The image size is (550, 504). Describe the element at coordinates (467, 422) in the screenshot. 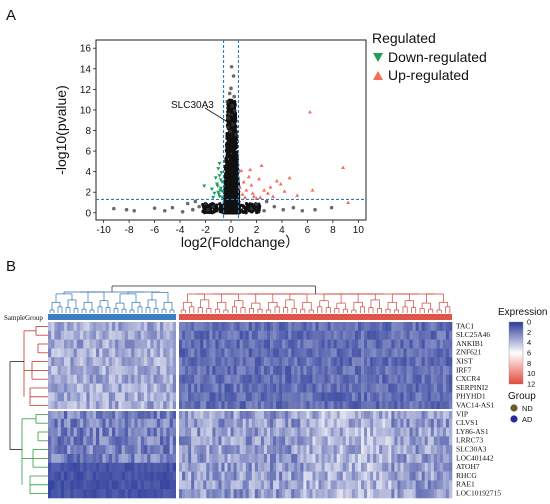

I see `gene-label: CLVS1` at that location.